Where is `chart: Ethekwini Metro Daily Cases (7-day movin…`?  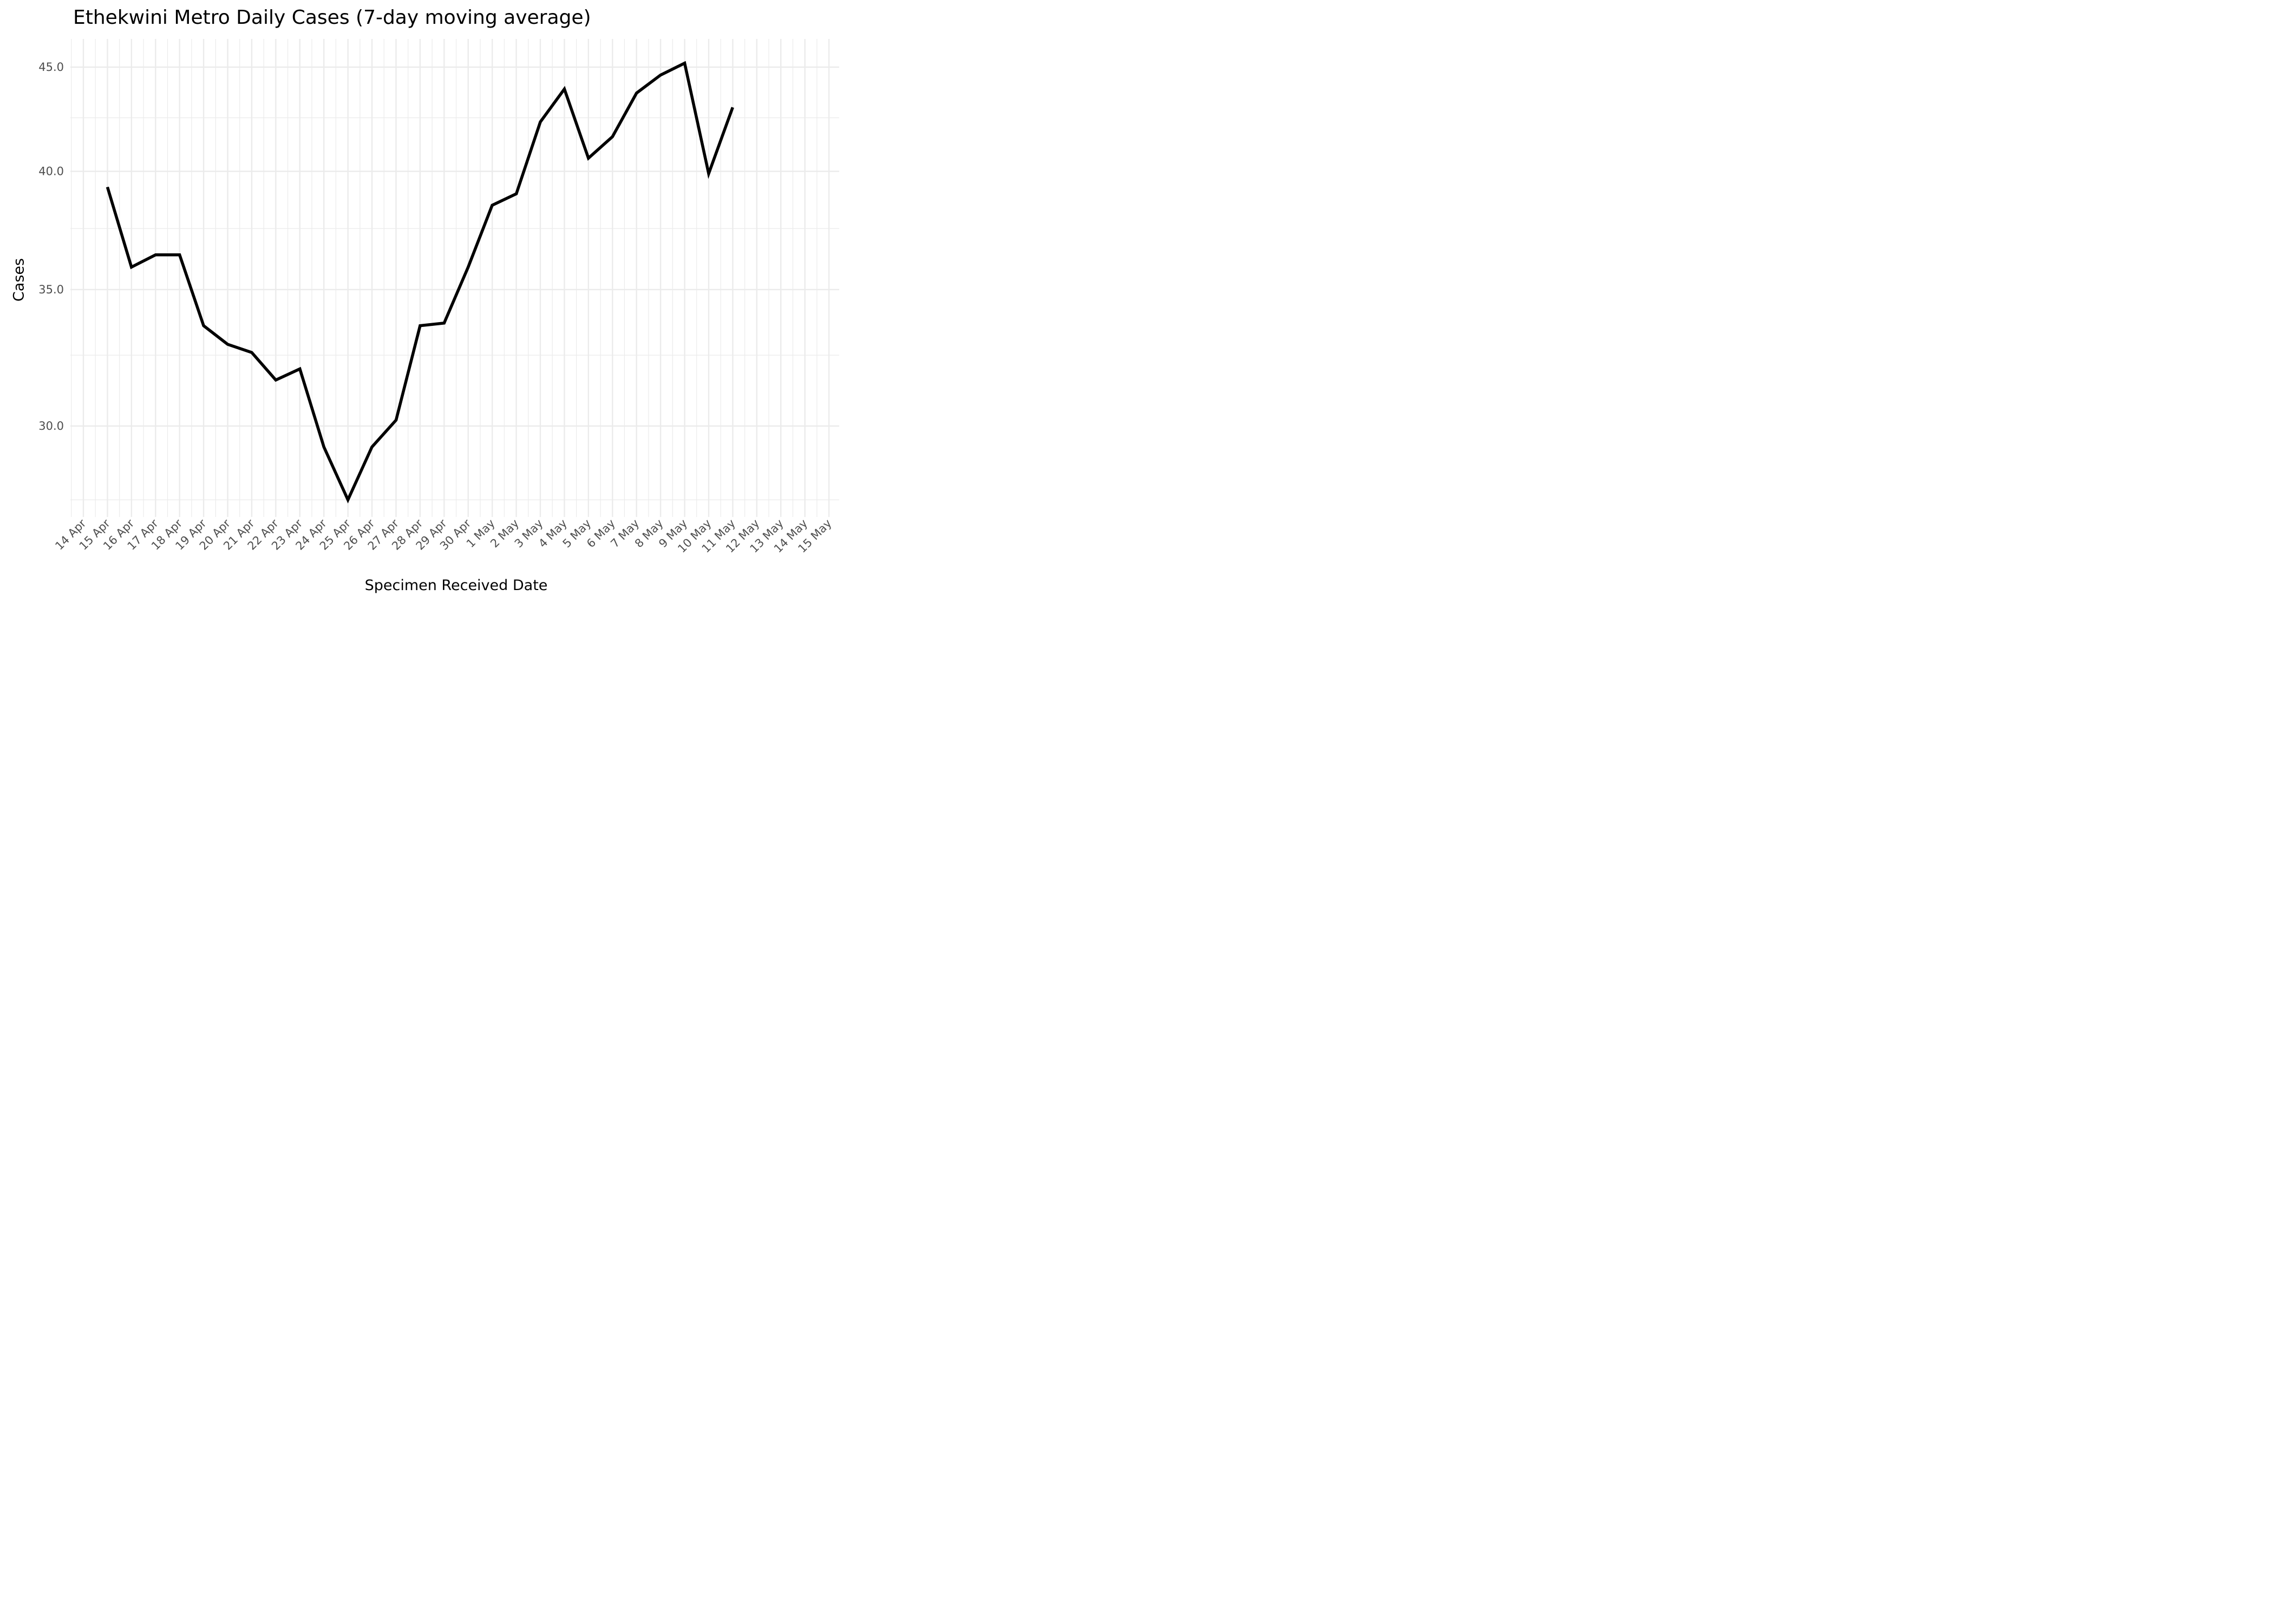 chart: Ethekwini Metro Daily Cases (7-day movin… is located at coordinates (425, 303).